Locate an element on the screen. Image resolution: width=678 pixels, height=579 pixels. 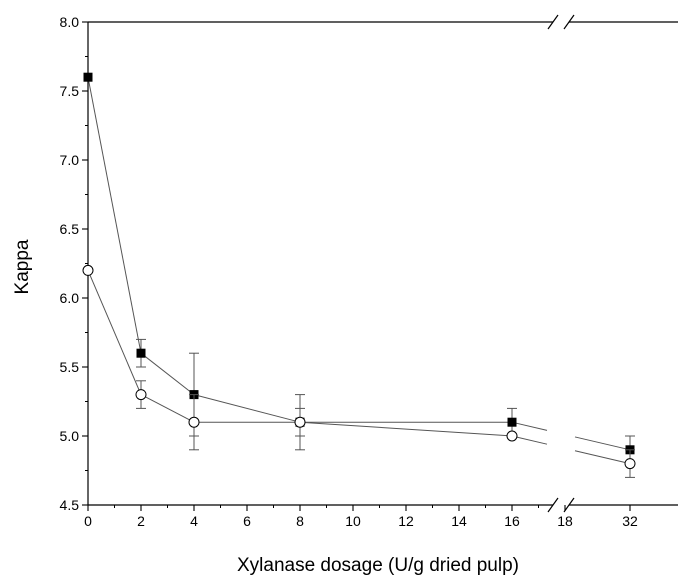
x-tick-label: 4 is located at coordinates (194, 521).